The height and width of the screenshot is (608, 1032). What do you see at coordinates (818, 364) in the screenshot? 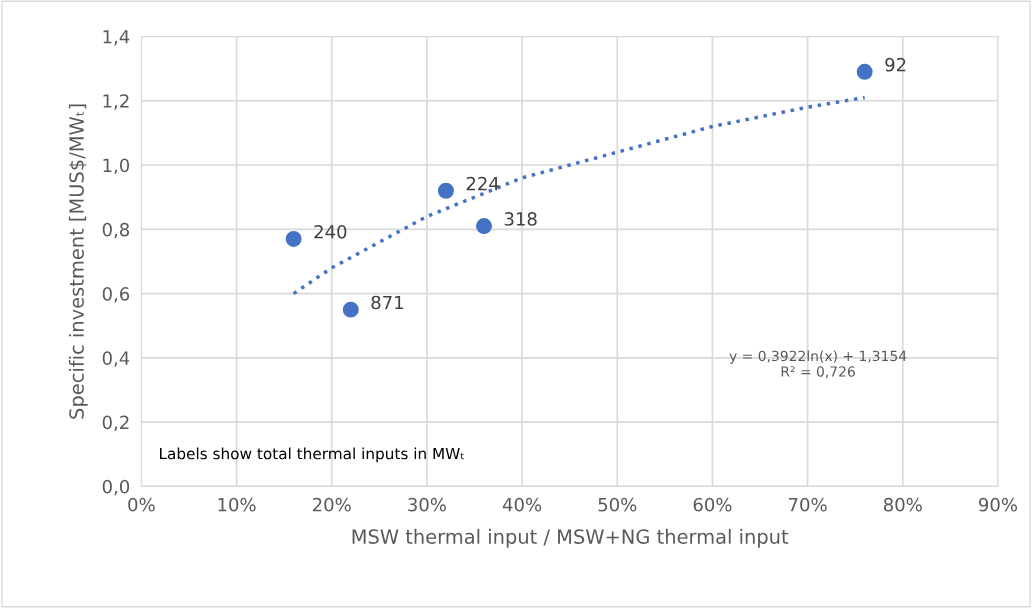
I see `annotation: y = 0,3922ln(x) + 1,3154 R² = 0,726` at bounding box center [818, 364].